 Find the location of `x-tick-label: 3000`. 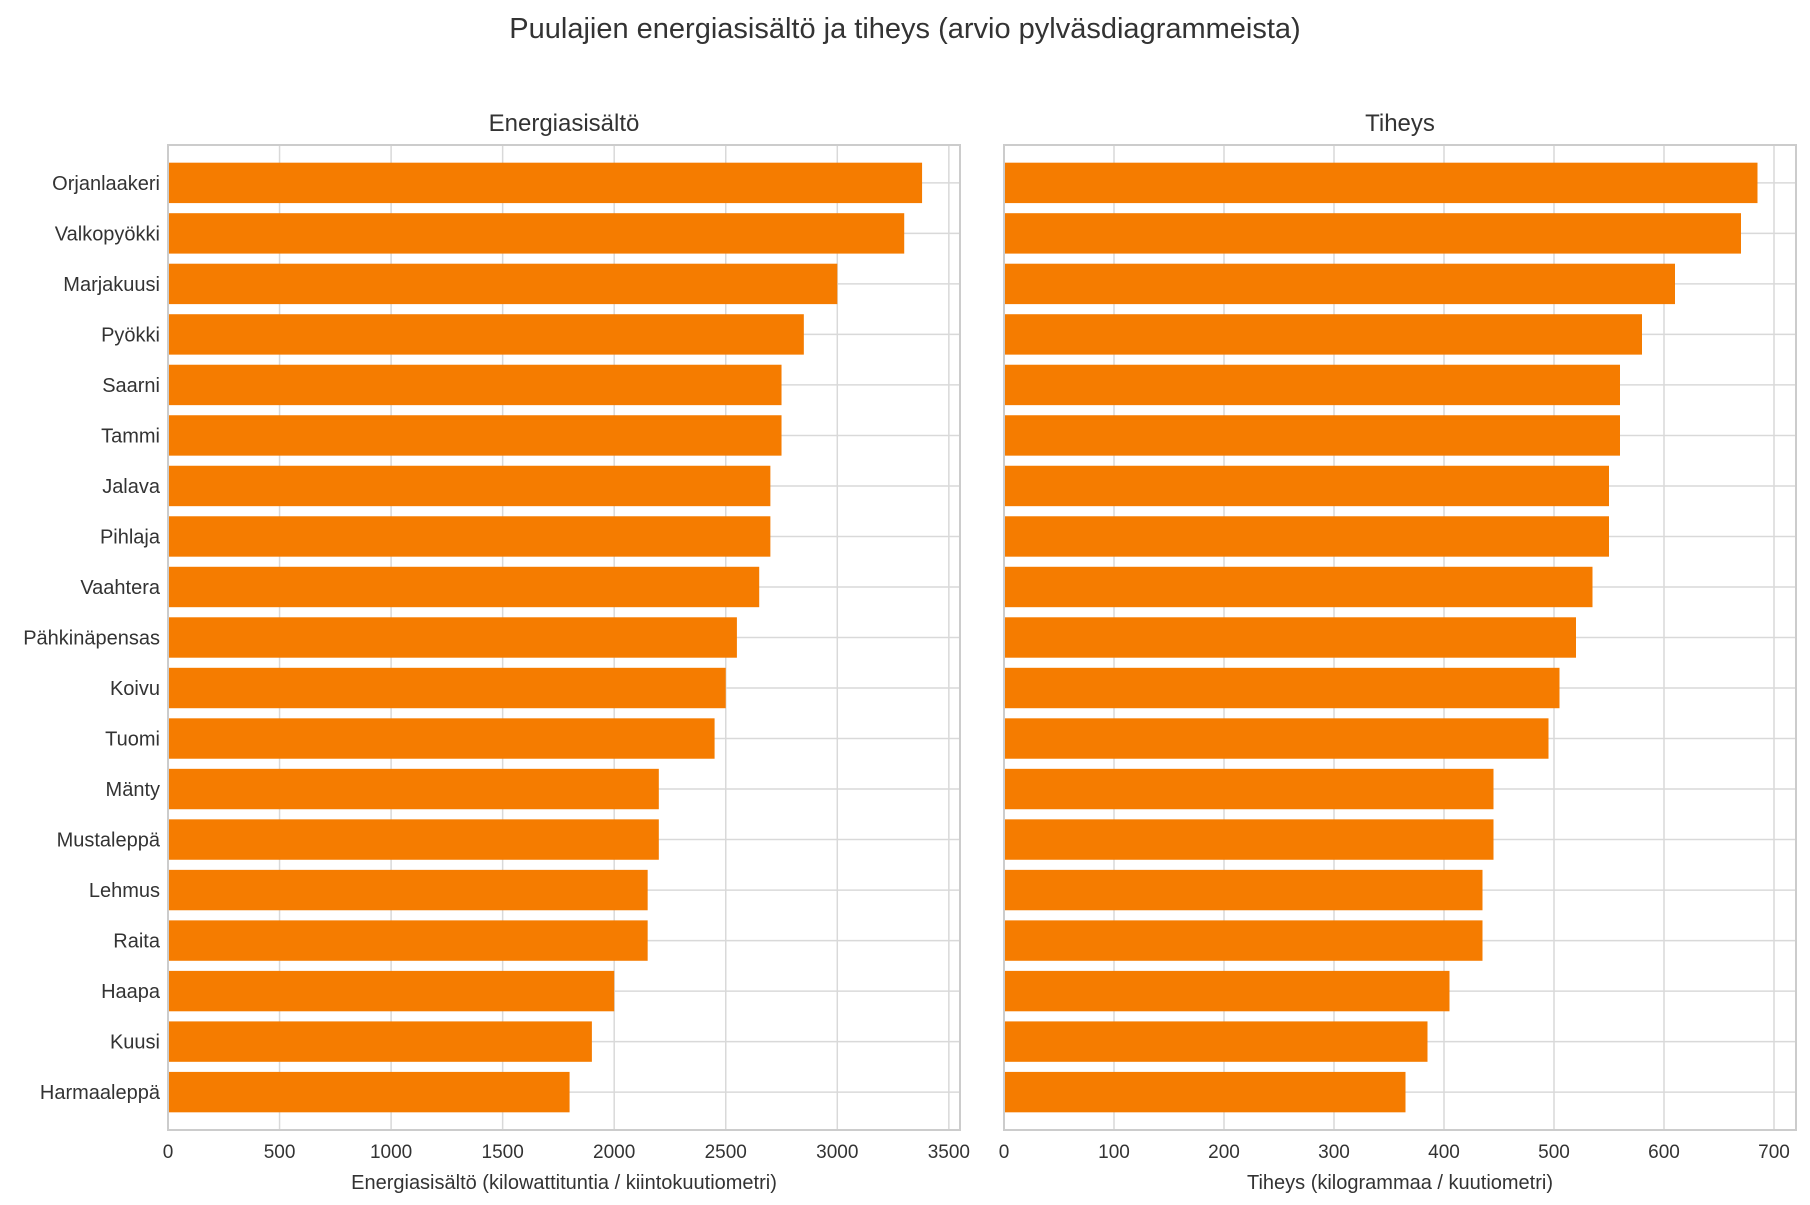

x-tick-label: 3000 is located at coordinates (837, 1152).